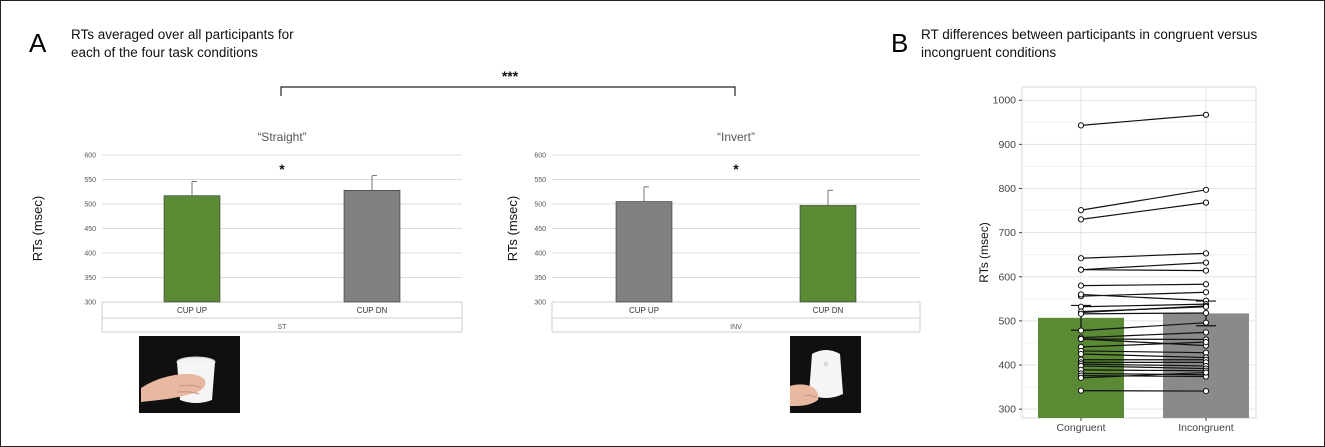  Describe the element at coordinates (1007, 145) in the screenshot. I see `y-tick-label: 900` at that location.